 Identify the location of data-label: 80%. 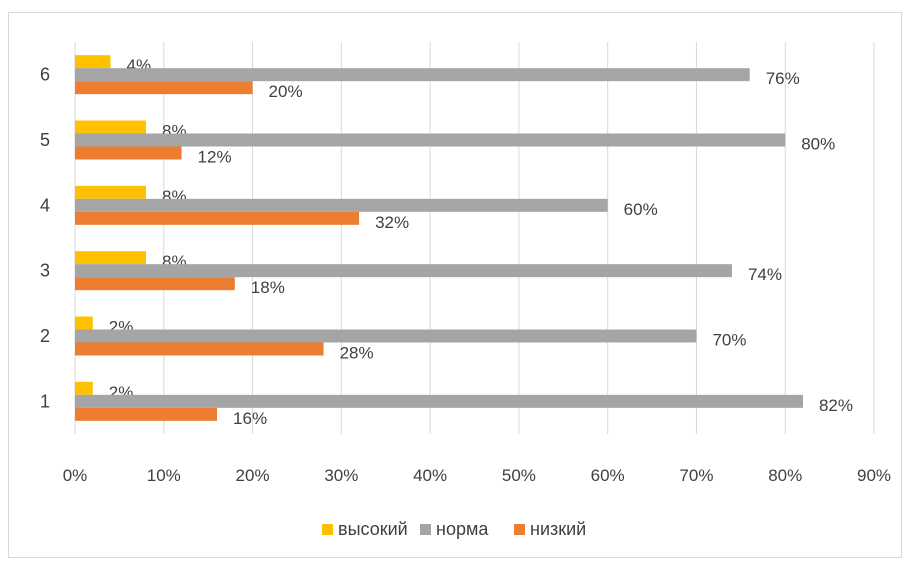
(818, 144).